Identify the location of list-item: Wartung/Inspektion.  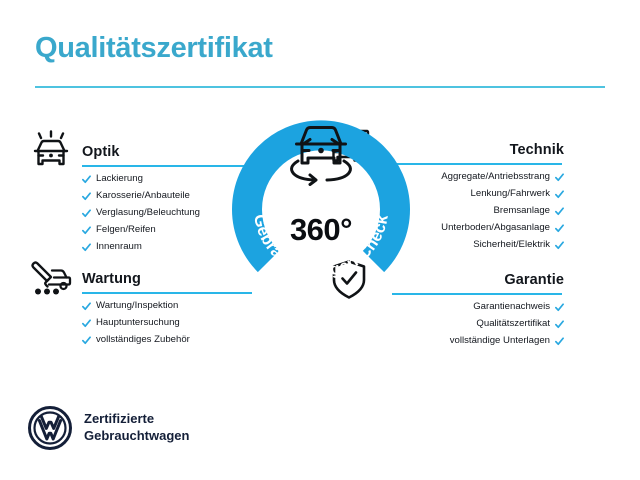
(168, 305).